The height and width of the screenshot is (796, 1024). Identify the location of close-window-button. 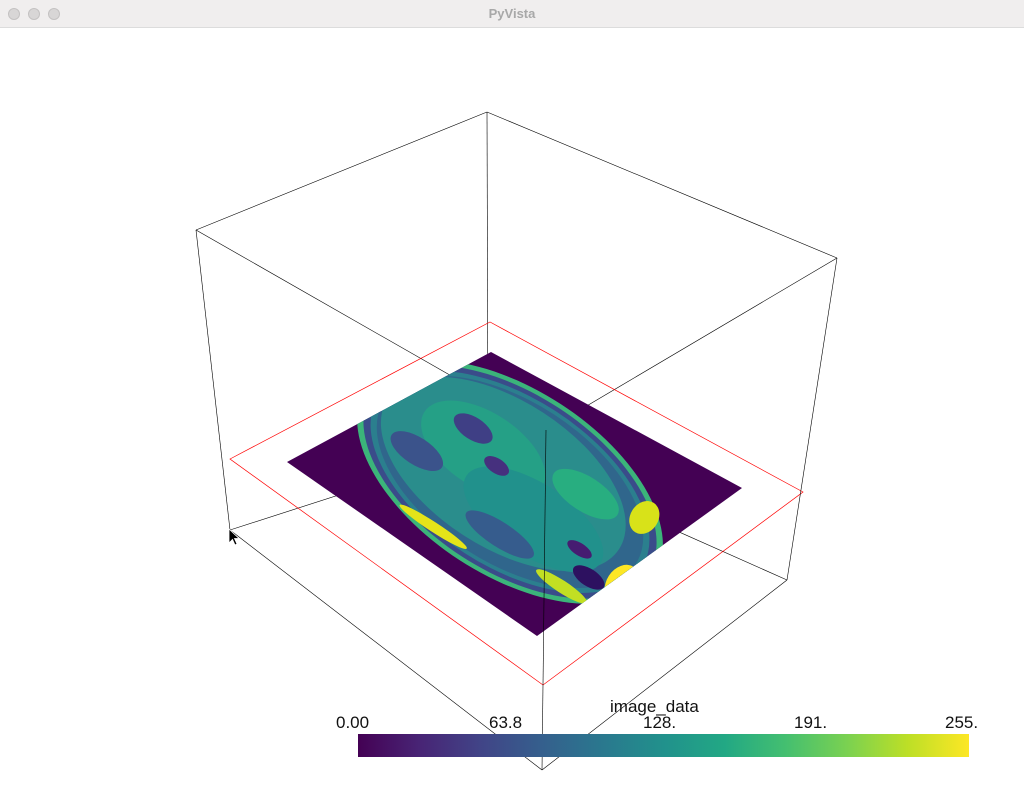
(14, 14).